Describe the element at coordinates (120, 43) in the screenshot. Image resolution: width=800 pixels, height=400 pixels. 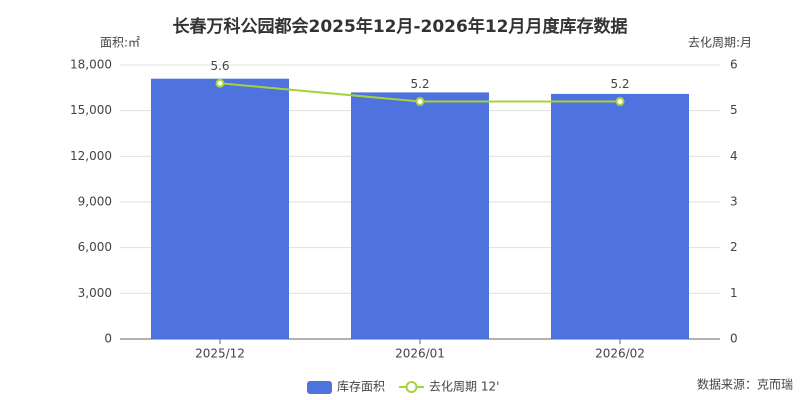
I see `y-axis-label: 面积:㎡` at that location.